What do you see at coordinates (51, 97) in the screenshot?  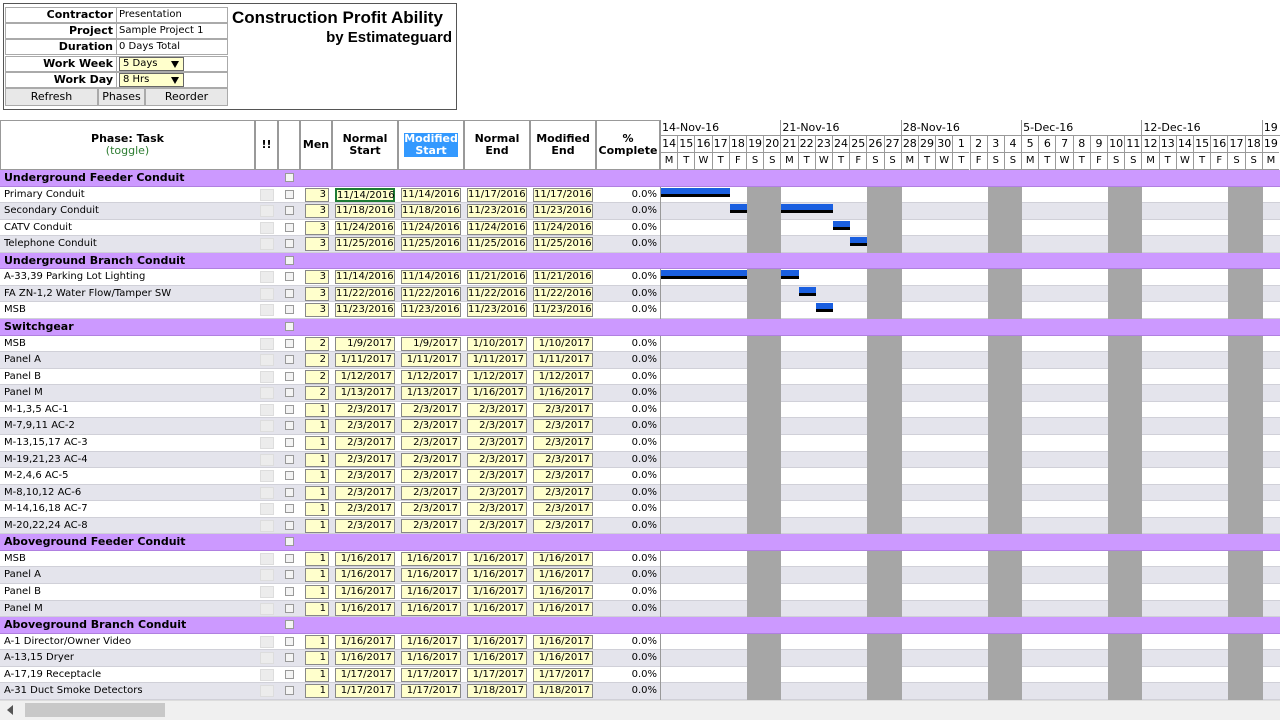 I see `button: Refresh` at bounding box center [51, 97].